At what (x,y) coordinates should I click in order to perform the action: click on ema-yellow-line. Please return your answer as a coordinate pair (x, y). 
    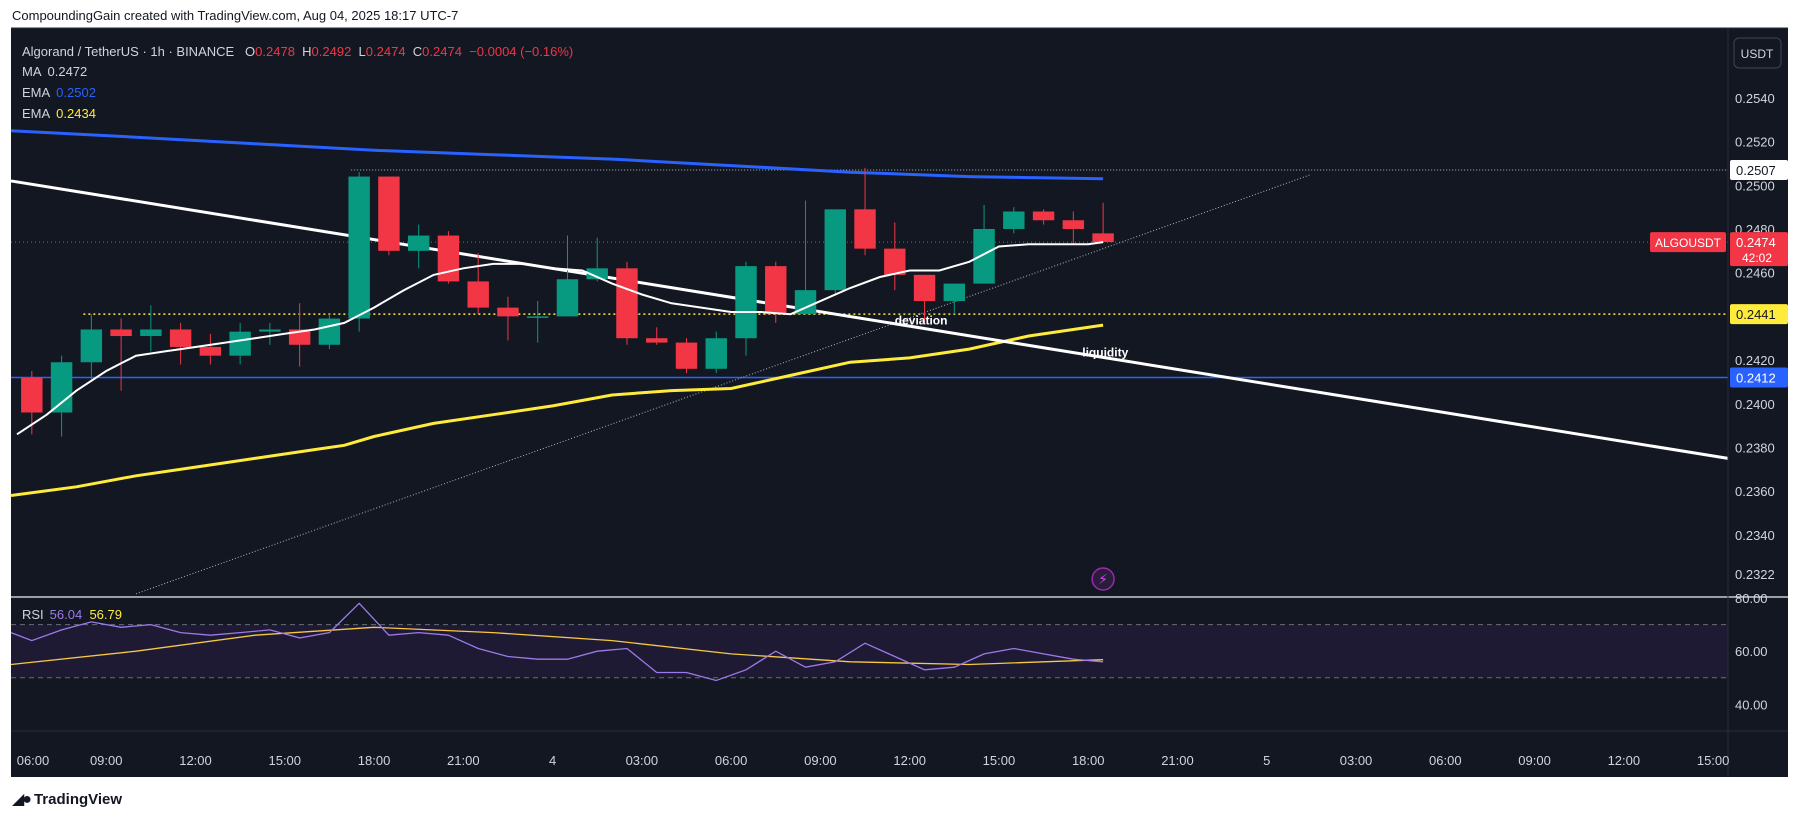
    Looking at the image, I should click on (557, 410).